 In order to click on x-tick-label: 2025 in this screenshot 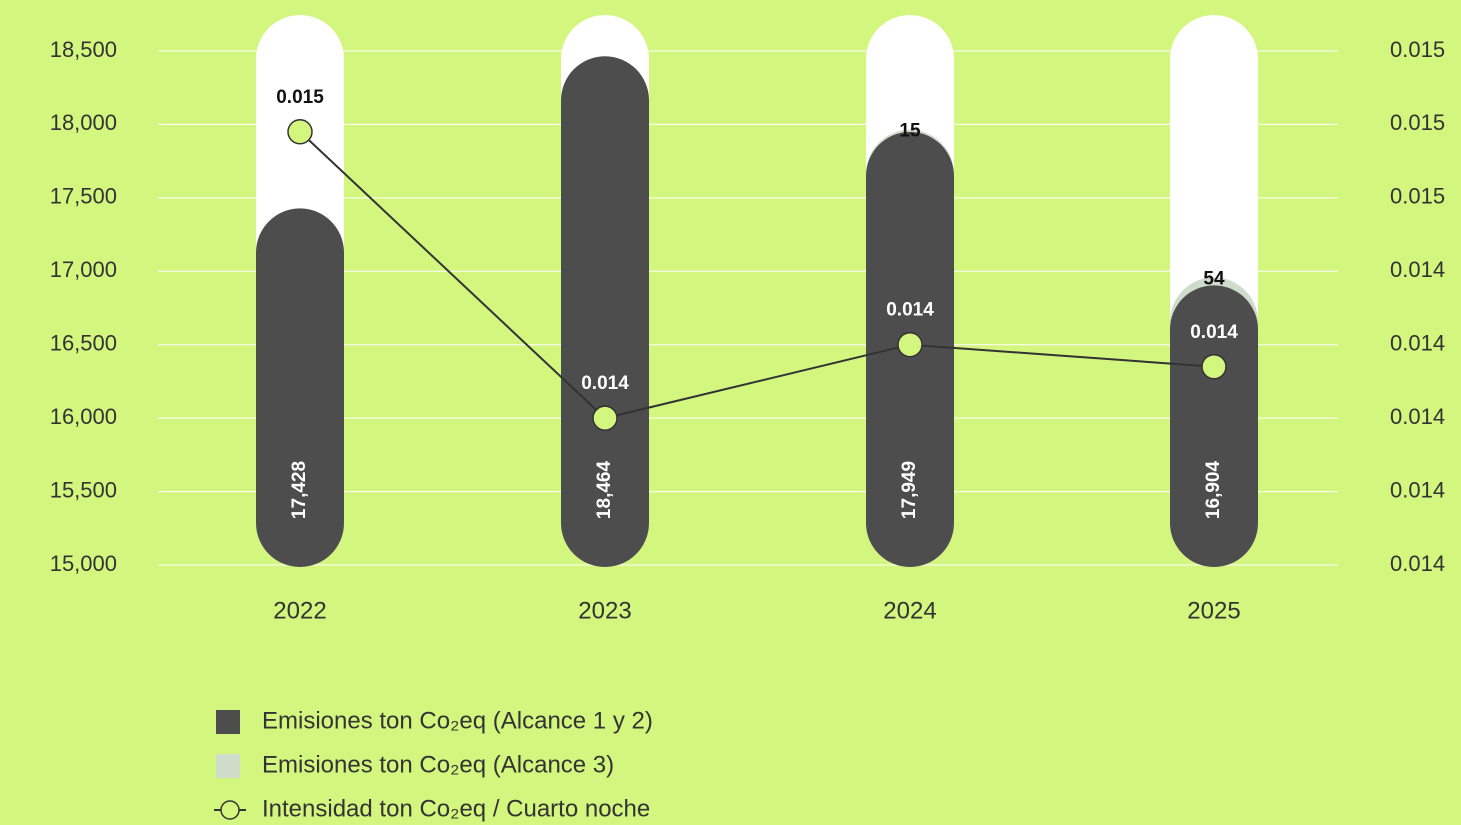, I will do `click(1213, 610)`.